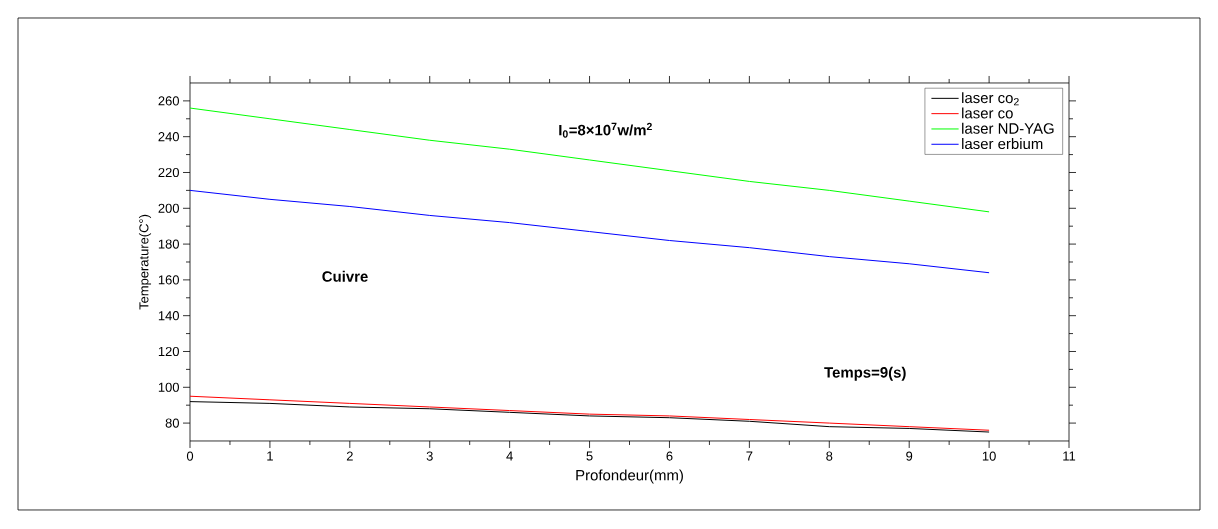 The height and width of the screenshot is (529, 1218). Describe the element at coordinates (669, 456) in the screenshot. I see `x-tick-label: 6` at that location.